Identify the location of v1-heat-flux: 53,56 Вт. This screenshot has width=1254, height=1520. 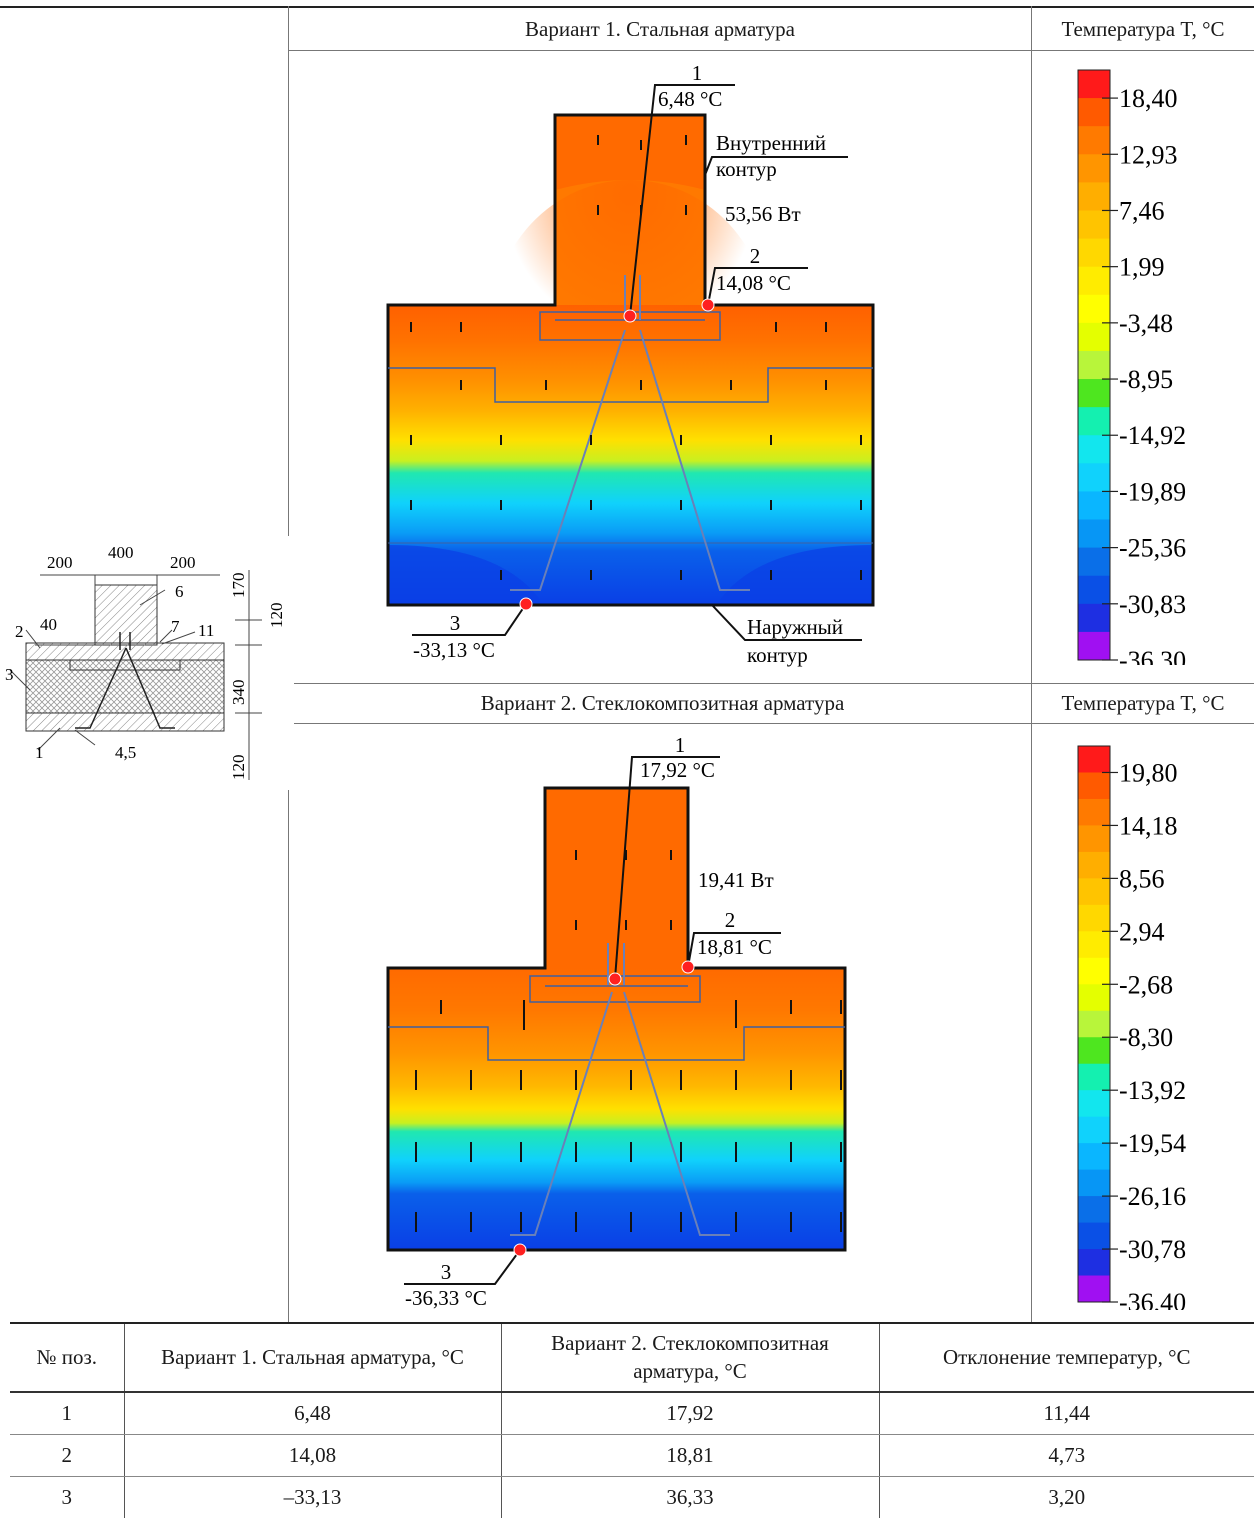
(763, 214).